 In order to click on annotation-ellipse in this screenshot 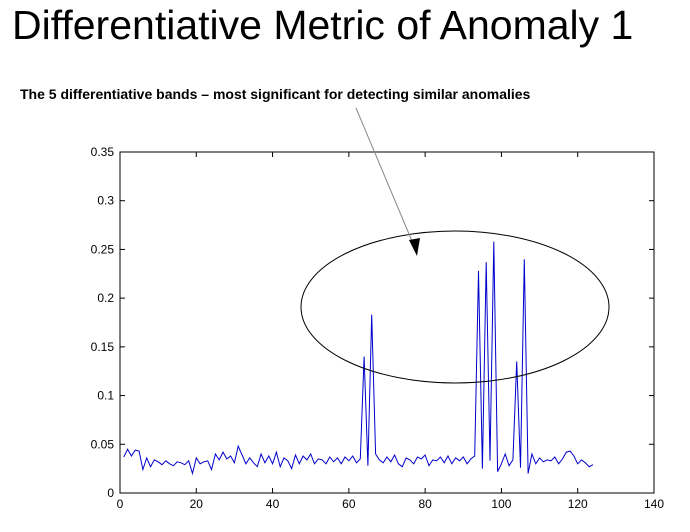, I will do `click(455, 307)`.